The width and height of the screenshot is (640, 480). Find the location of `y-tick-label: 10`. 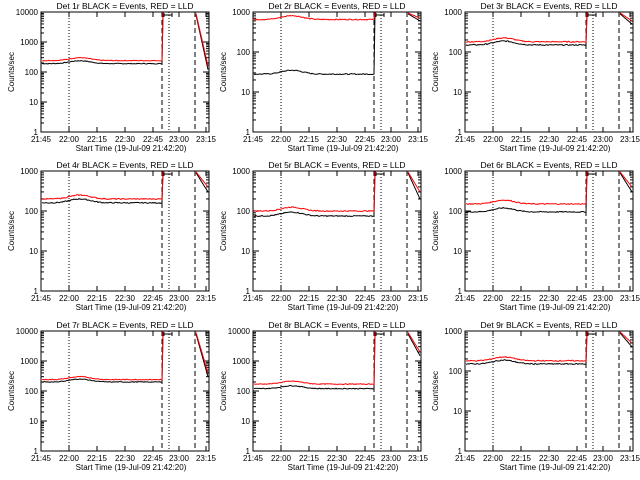

y-tick-label: 10 is located at coordinates (457, 251).